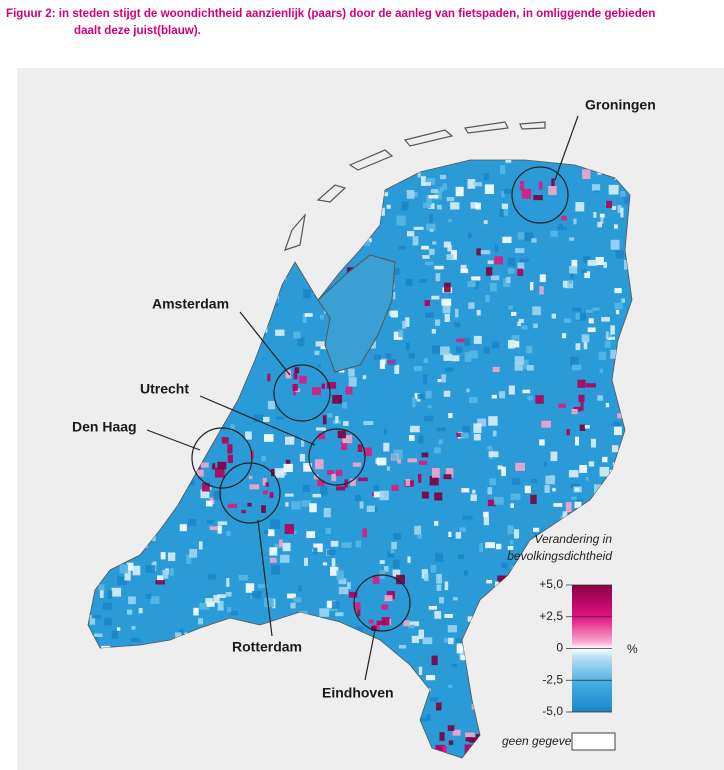  I want to click on city-label: Rotterdam, so click(267, 647).